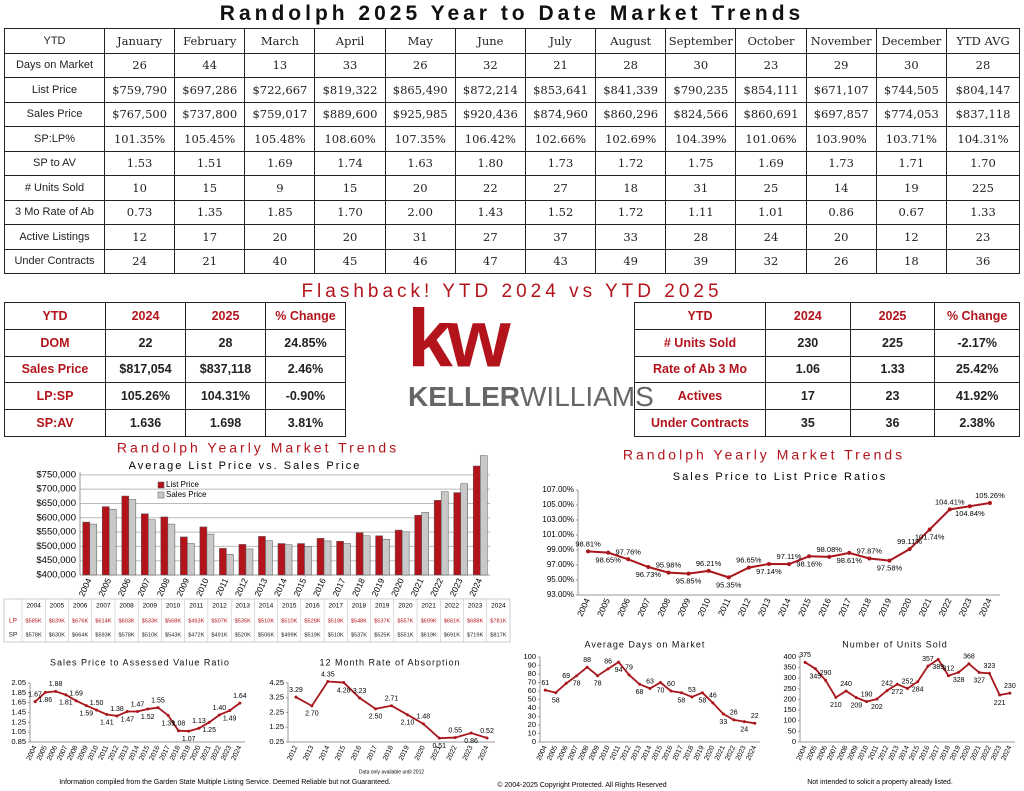 The height and width of the screenshot is (791, 1024). What do you see at coordinates (764, 607) in the screenshot?
I see `x-tick-label: 2013` at bounding box center [764, 607].